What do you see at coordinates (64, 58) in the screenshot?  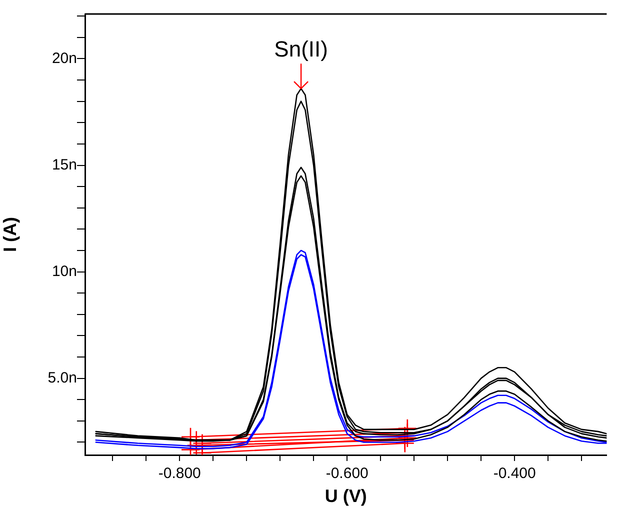 I see `y-tick-label: 20n` at bounding box center [64, 58].